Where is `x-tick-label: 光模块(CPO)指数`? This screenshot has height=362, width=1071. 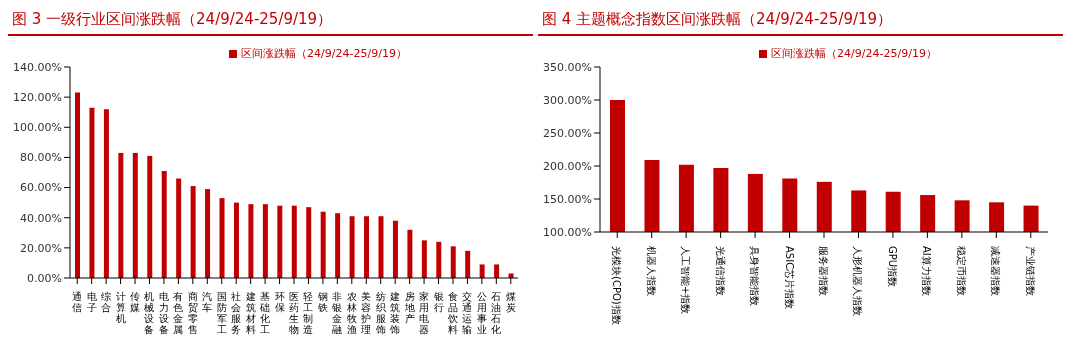 x-tick-label: 光模块(CPO)指数 is located at coordinates (617, 285).